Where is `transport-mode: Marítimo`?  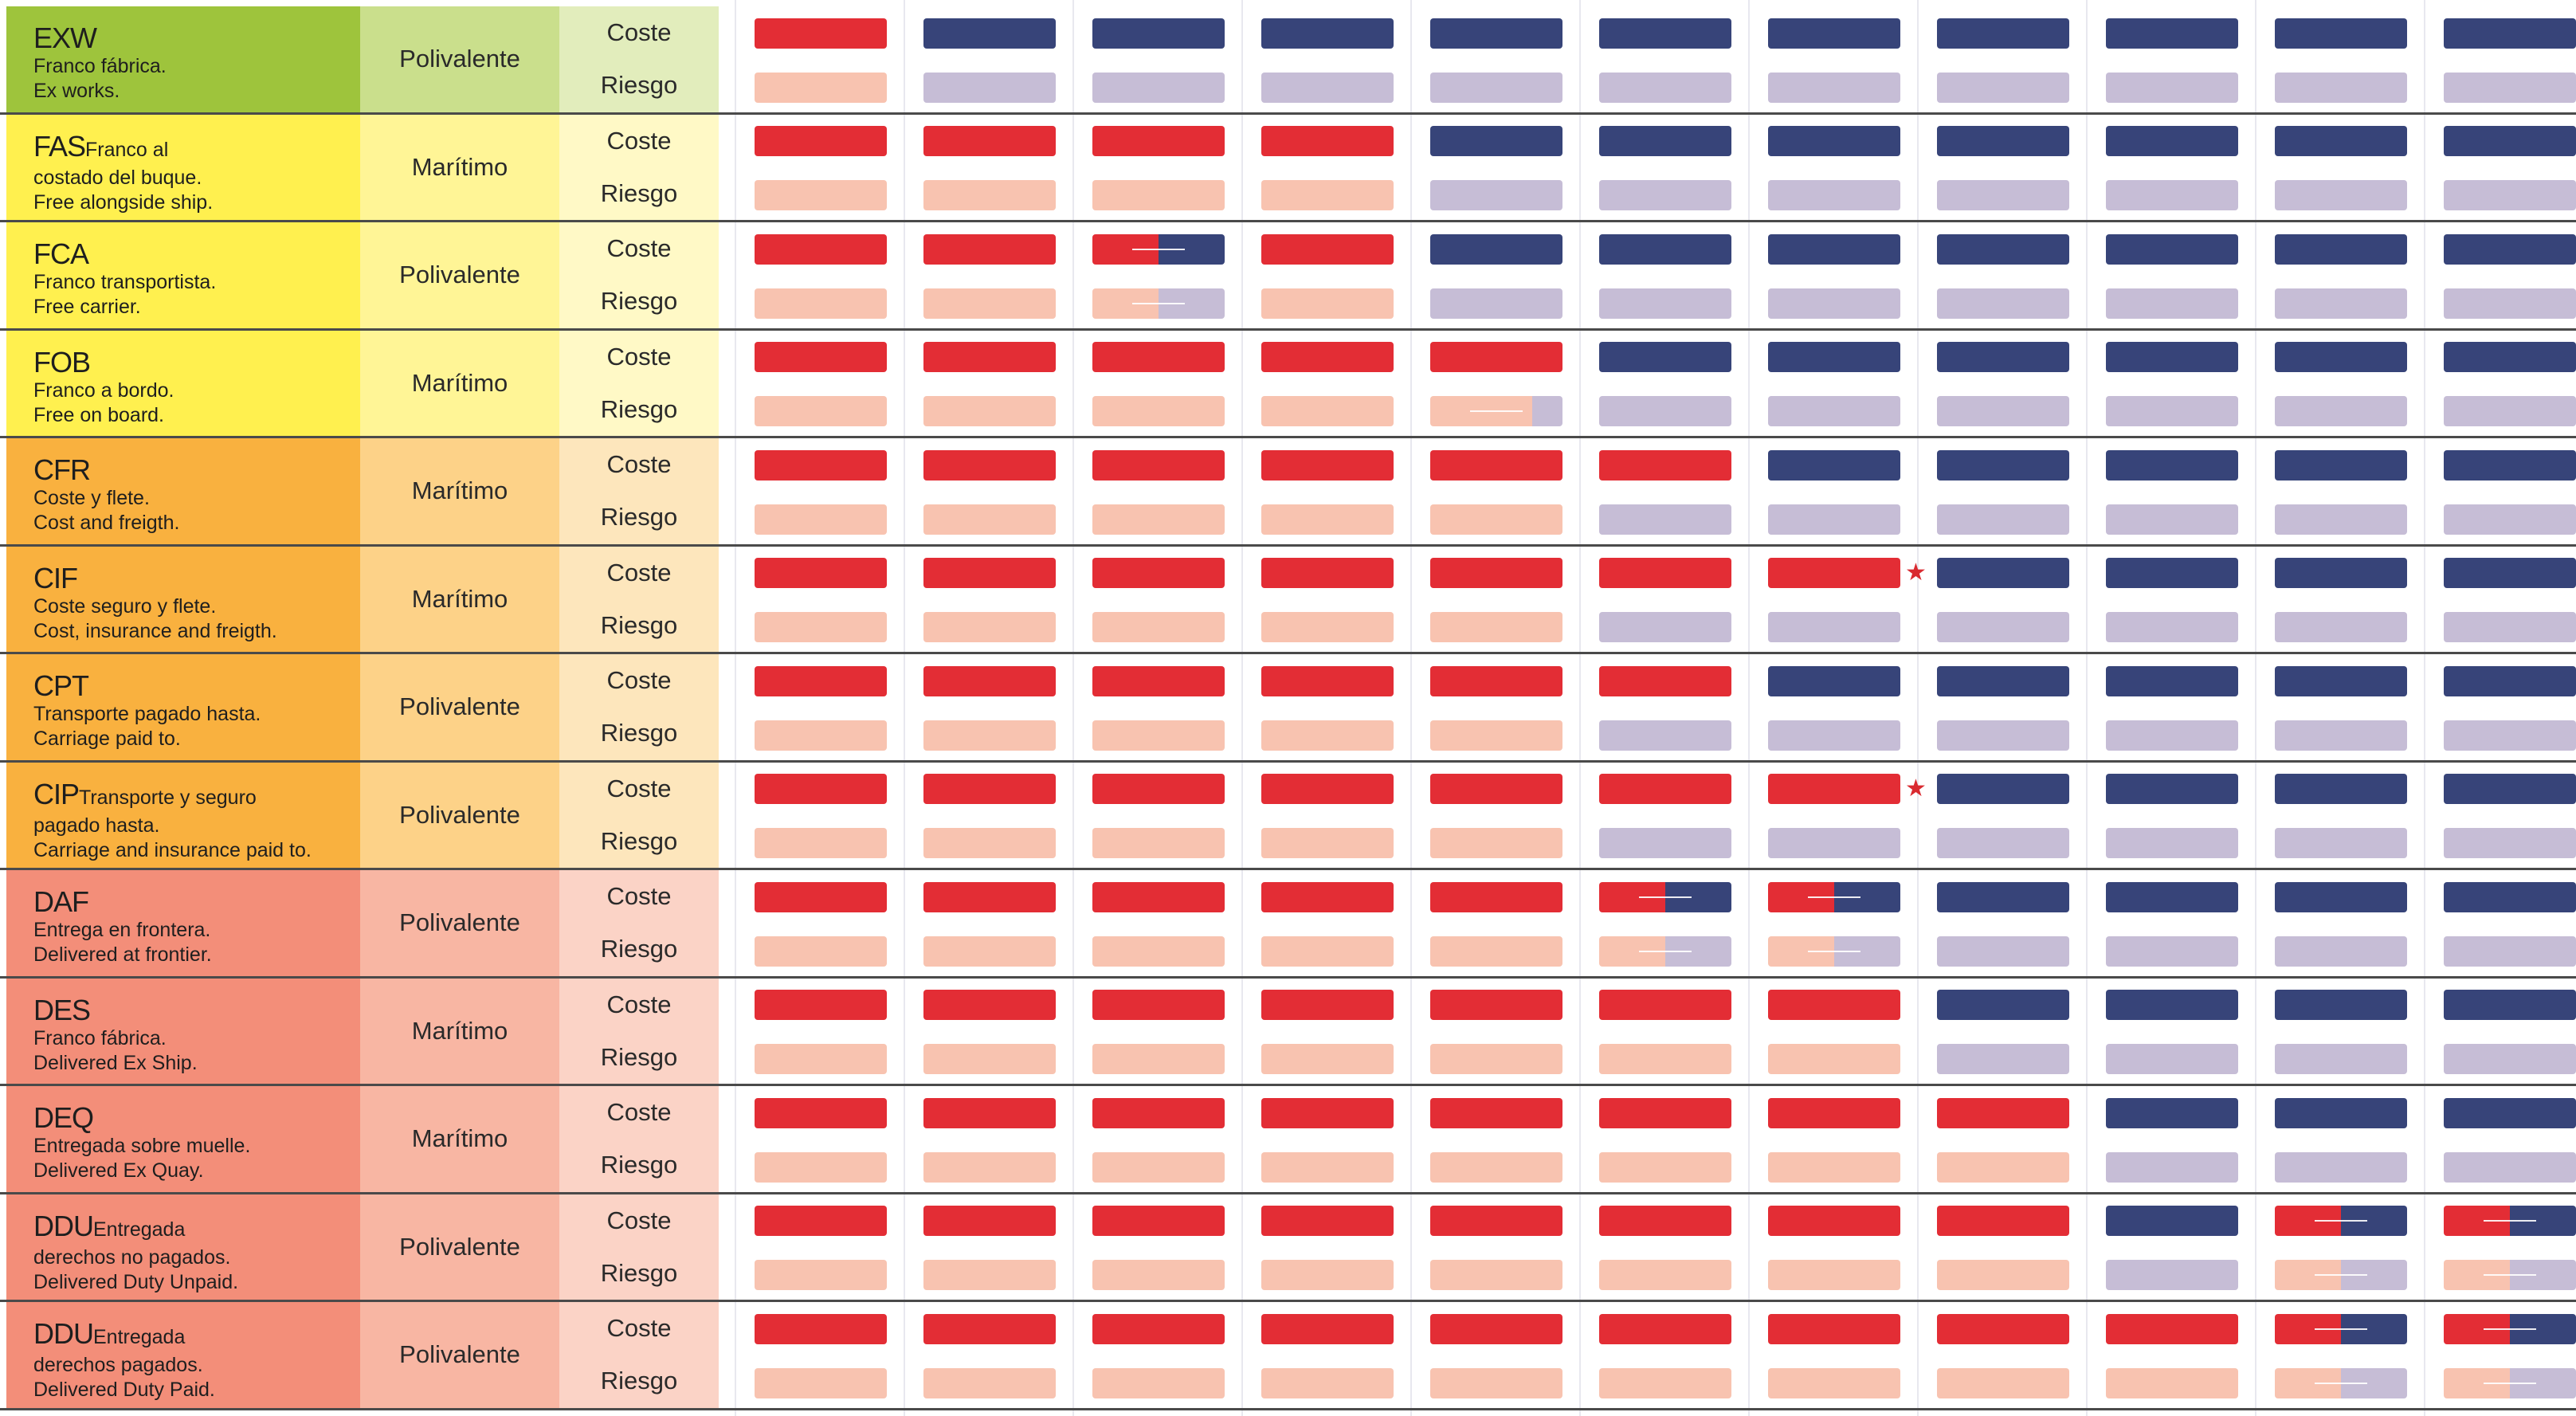
transport-mode: Marítimo is located at coordinates (460, 1031).